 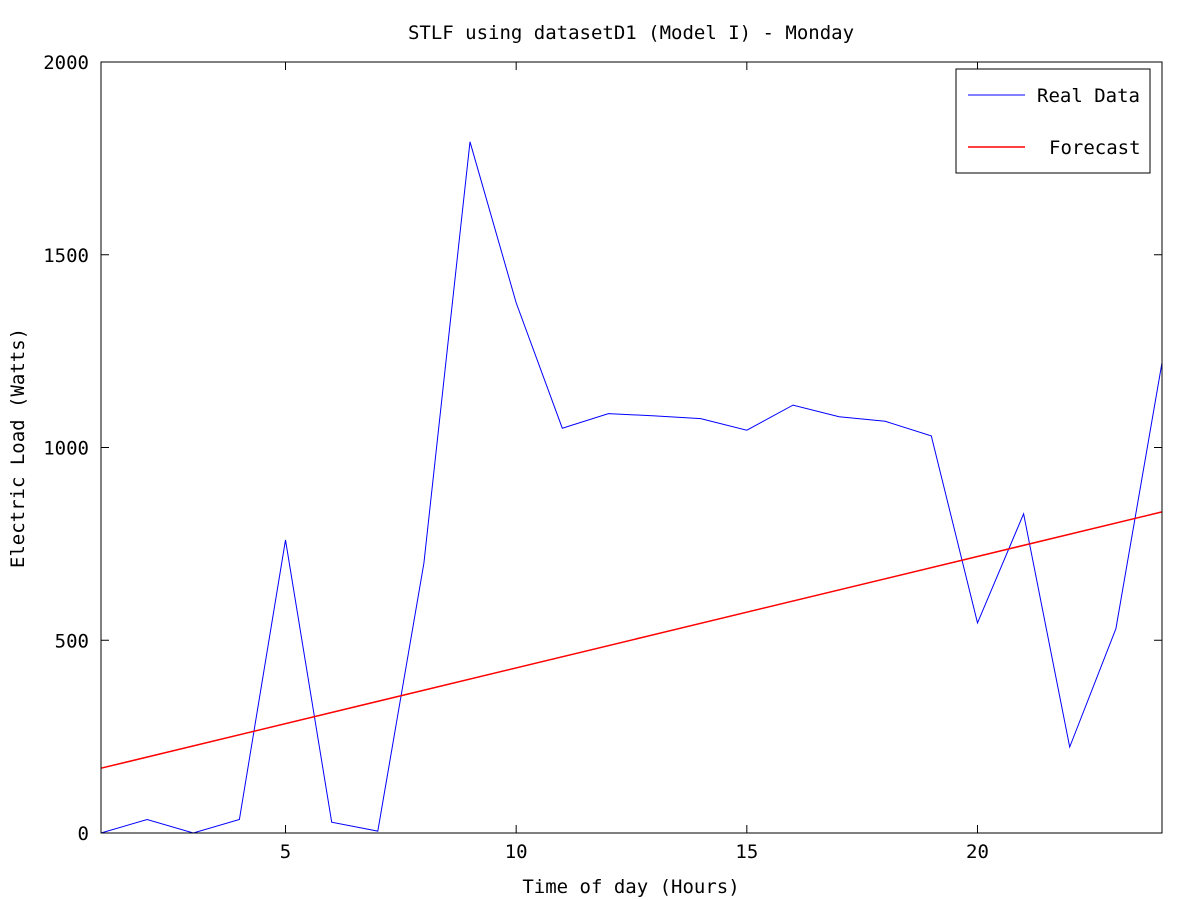 I want to click on y-tick-label: 1500, so click(x=66, y=256).